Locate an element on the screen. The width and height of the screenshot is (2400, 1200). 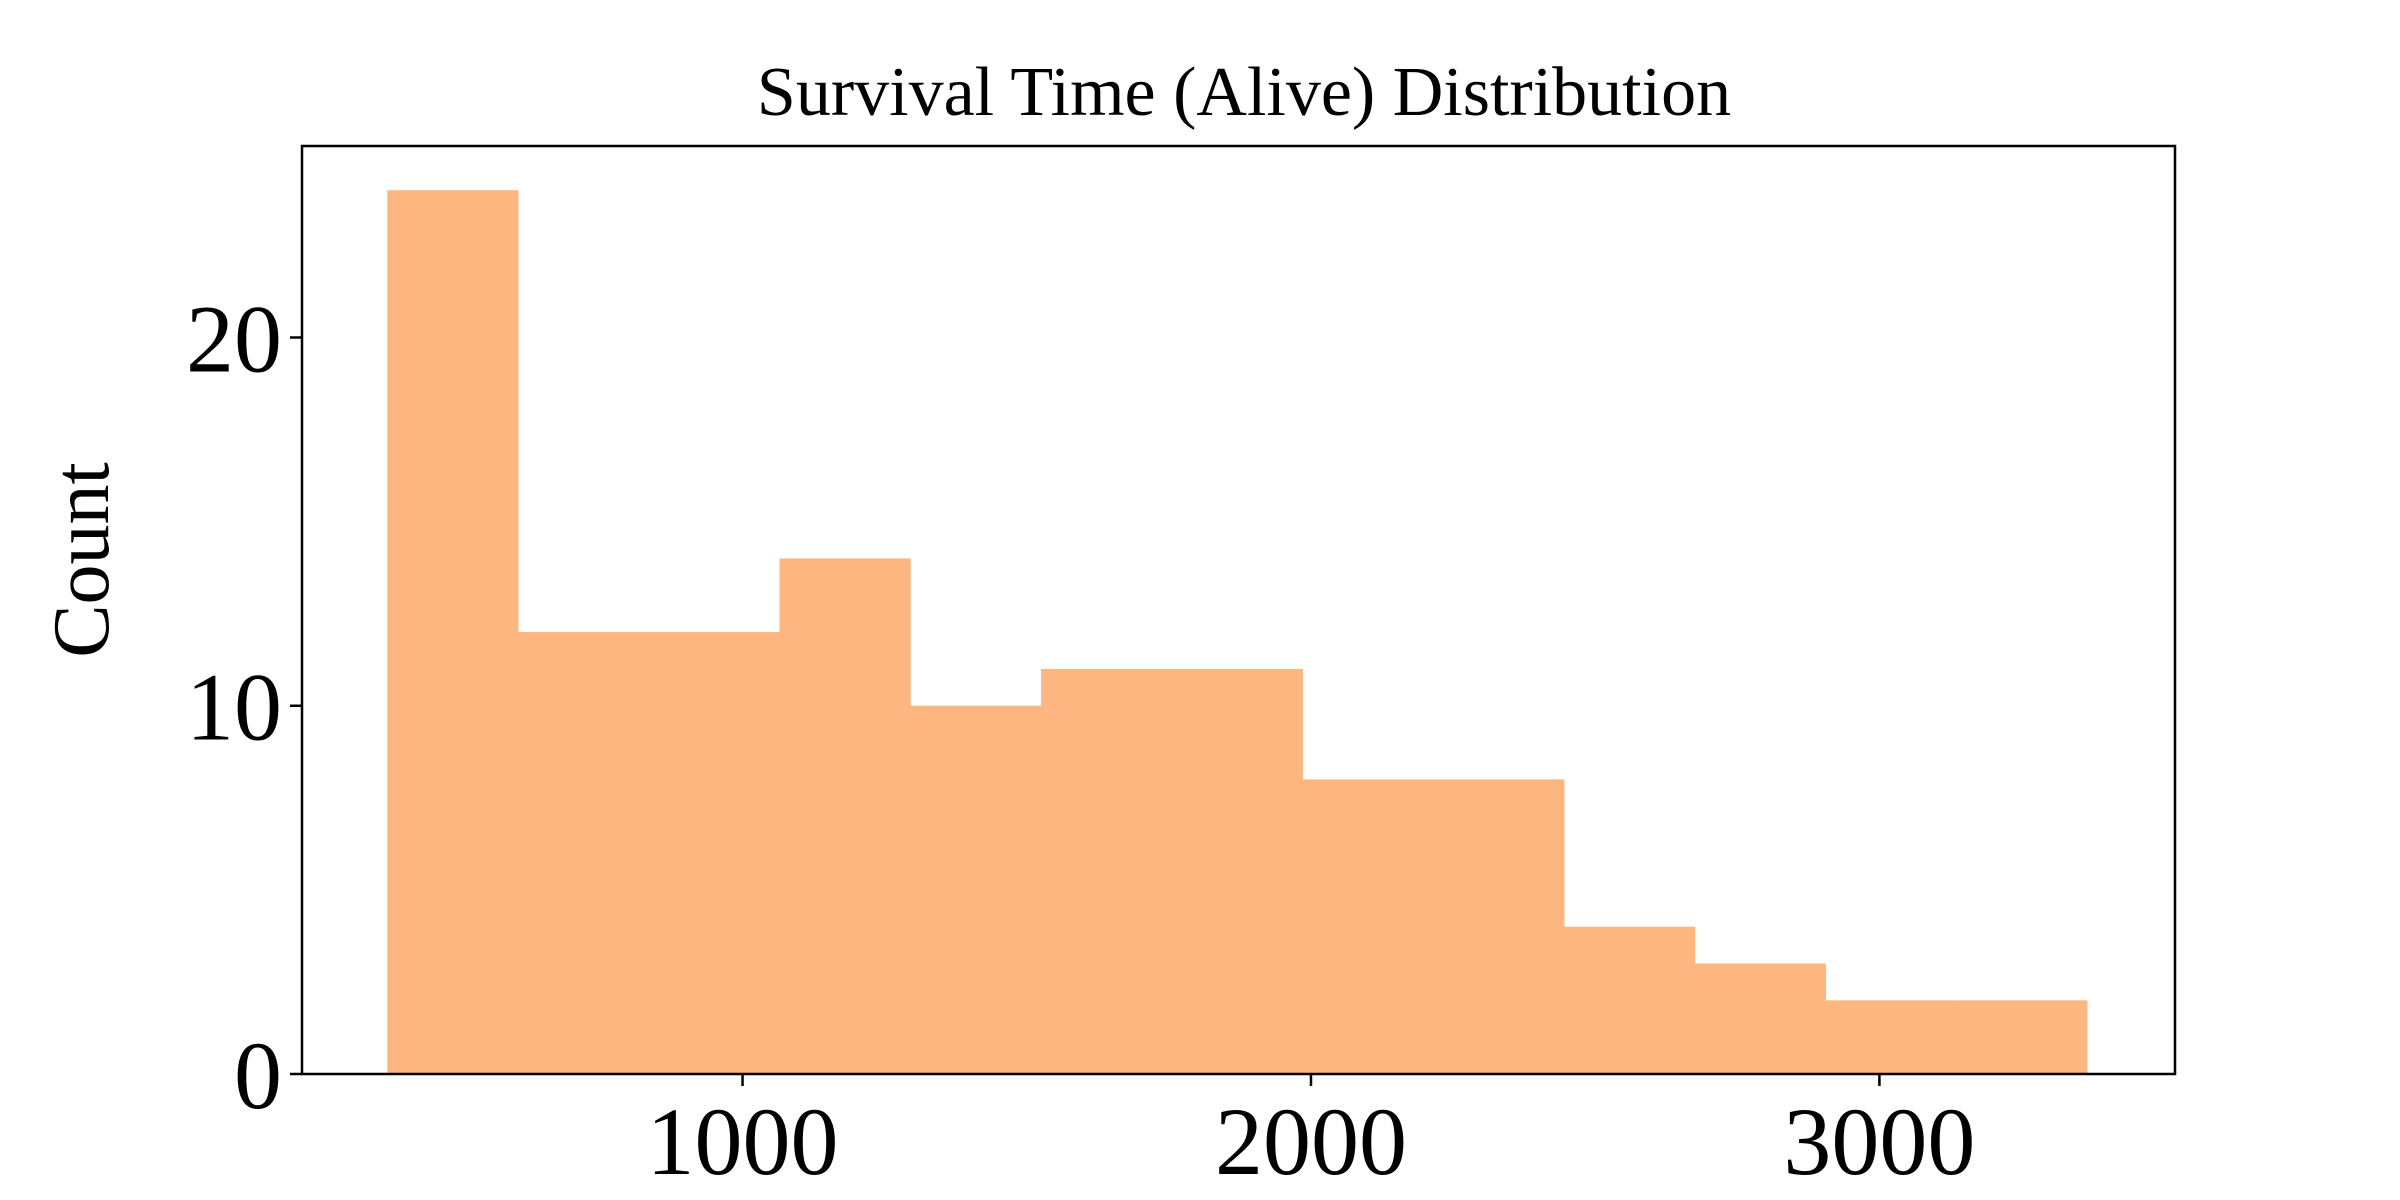
y-tick-label-1: 10 is located at coordinates (234, 707).